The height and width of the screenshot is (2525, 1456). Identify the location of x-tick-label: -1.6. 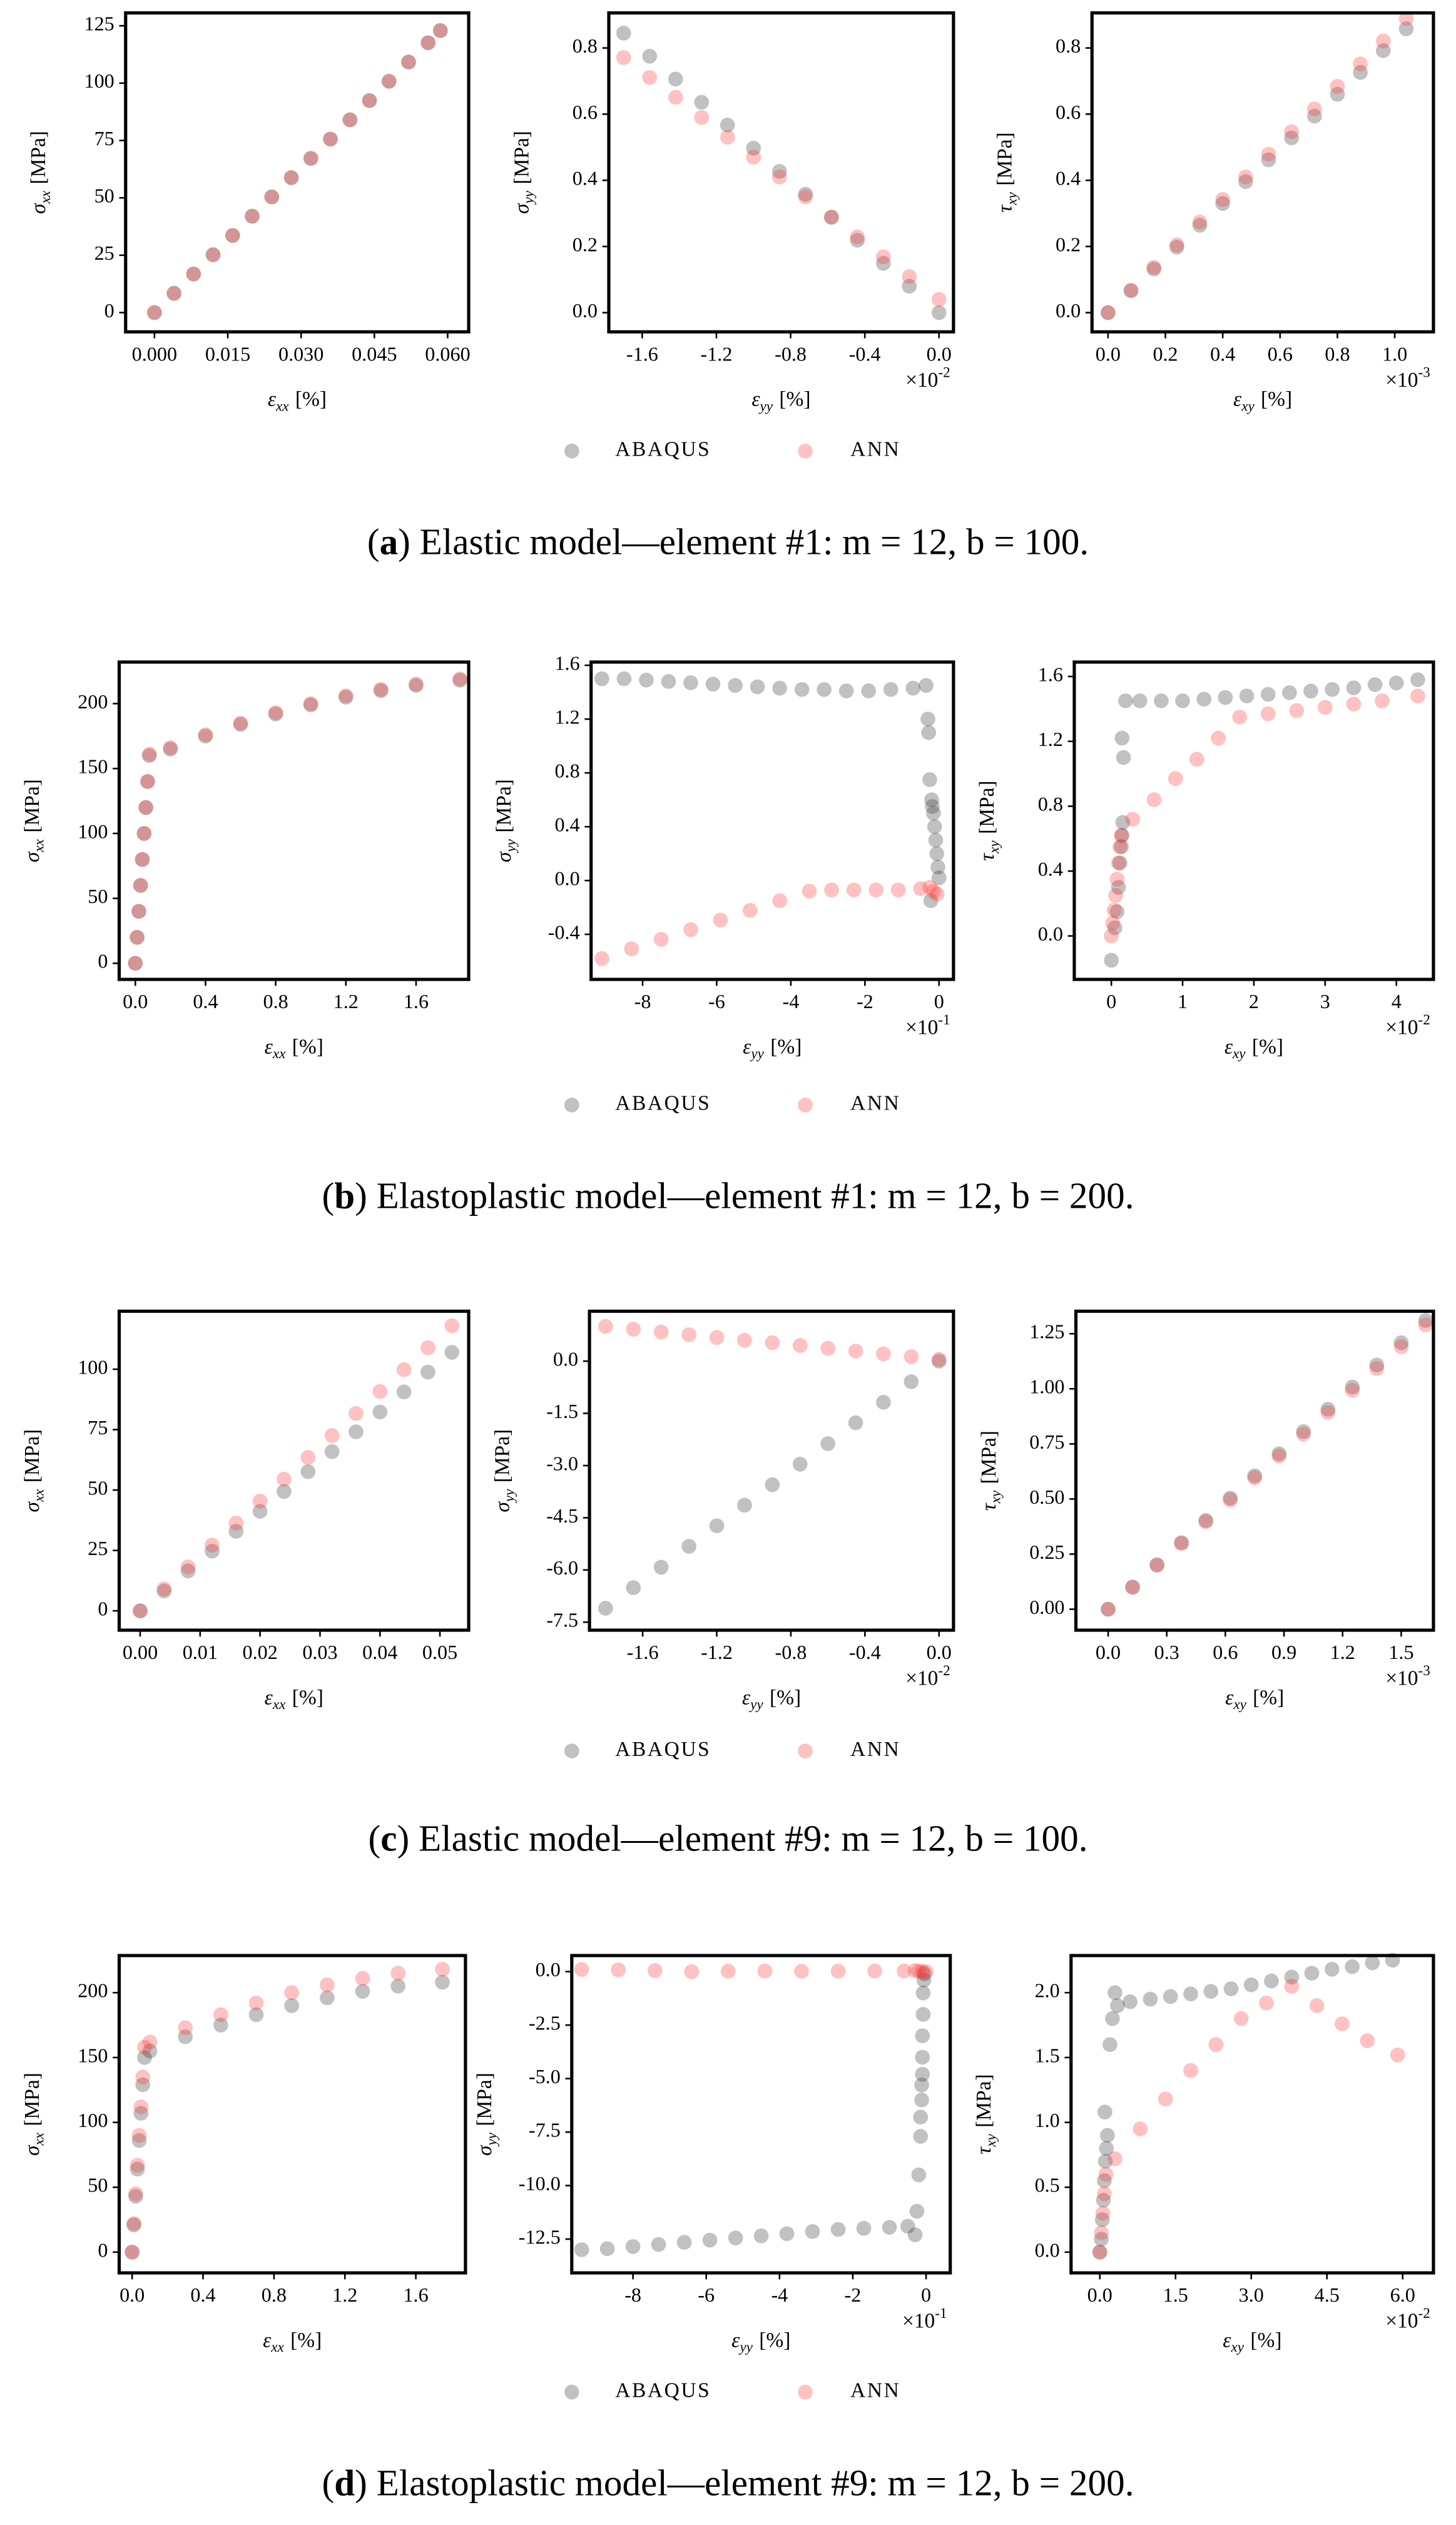
(642, 353).